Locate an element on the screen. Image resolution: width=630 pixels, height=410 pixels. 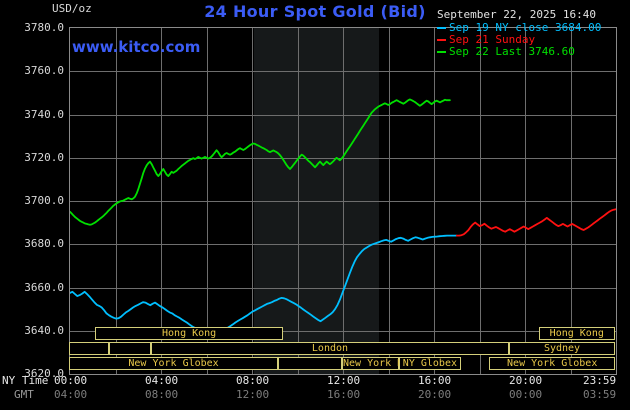
page-title: 24 Hour Spot Gold (Bid) is located at coordinates (315, 11).